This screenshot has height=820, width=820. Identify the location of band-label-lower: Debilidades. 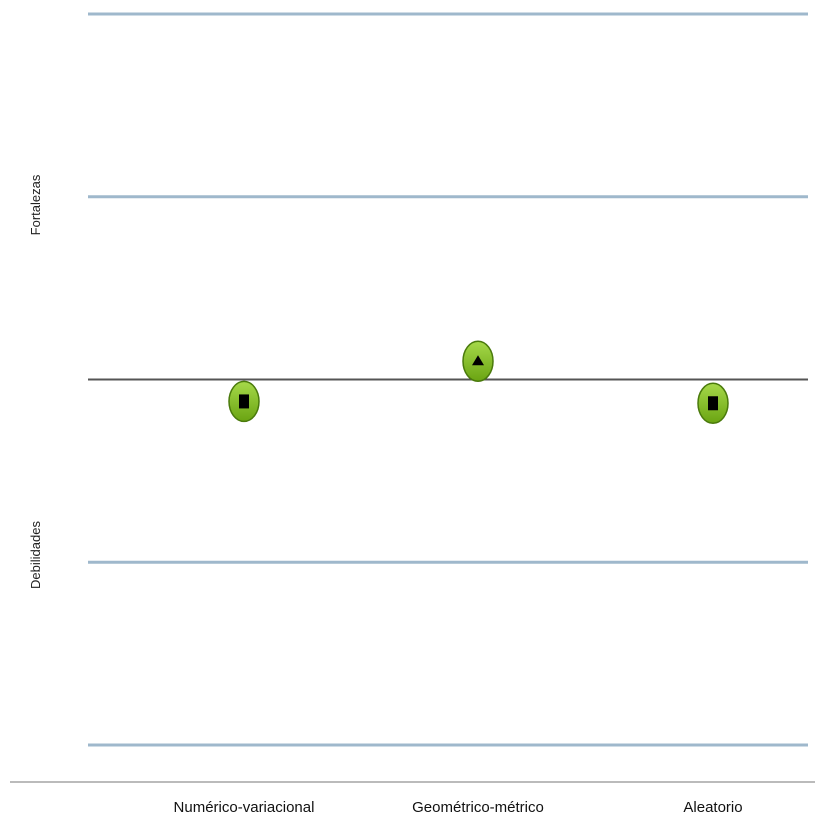
(35, 555).